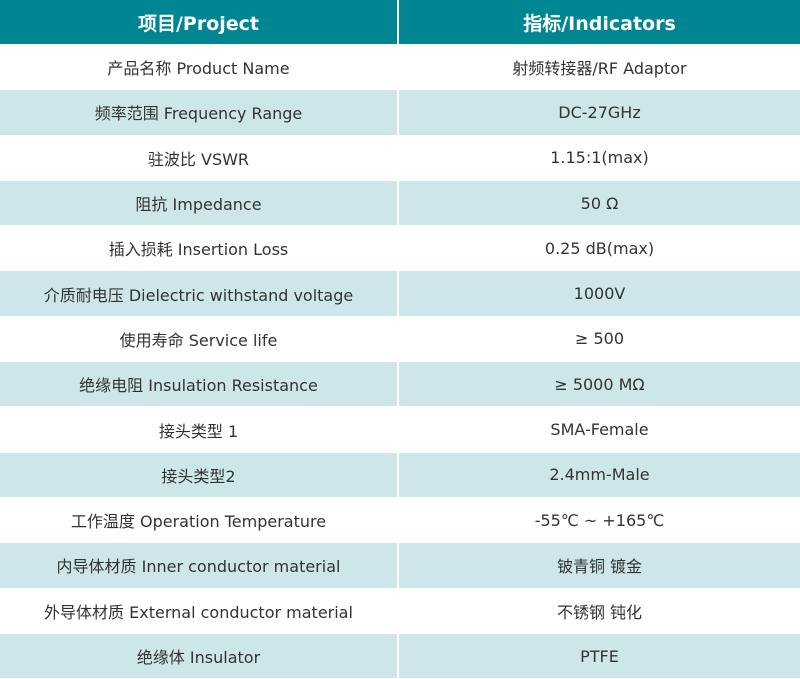 Image resolution: width=800 pixels, height=679 pixels. Describe the element at coordinates (599, 158) in the screenshot. I see `table-cell-indicator: 1.15:1(max)` at that location.